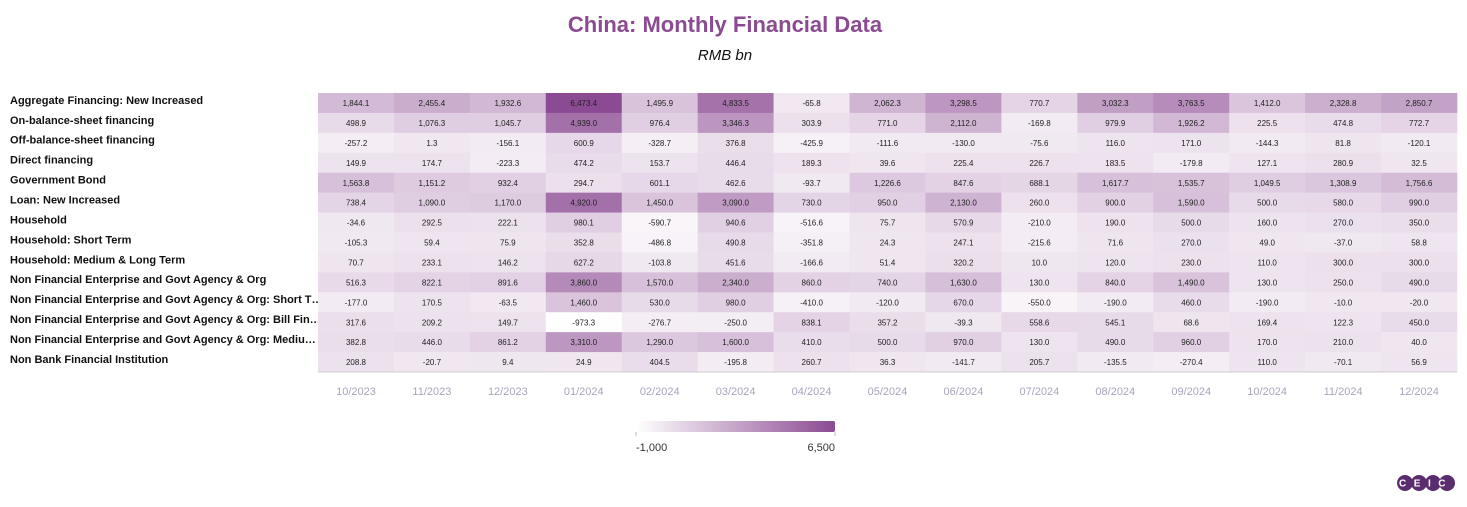  I want to click on cell-label: -93.7, so click(811, 183).